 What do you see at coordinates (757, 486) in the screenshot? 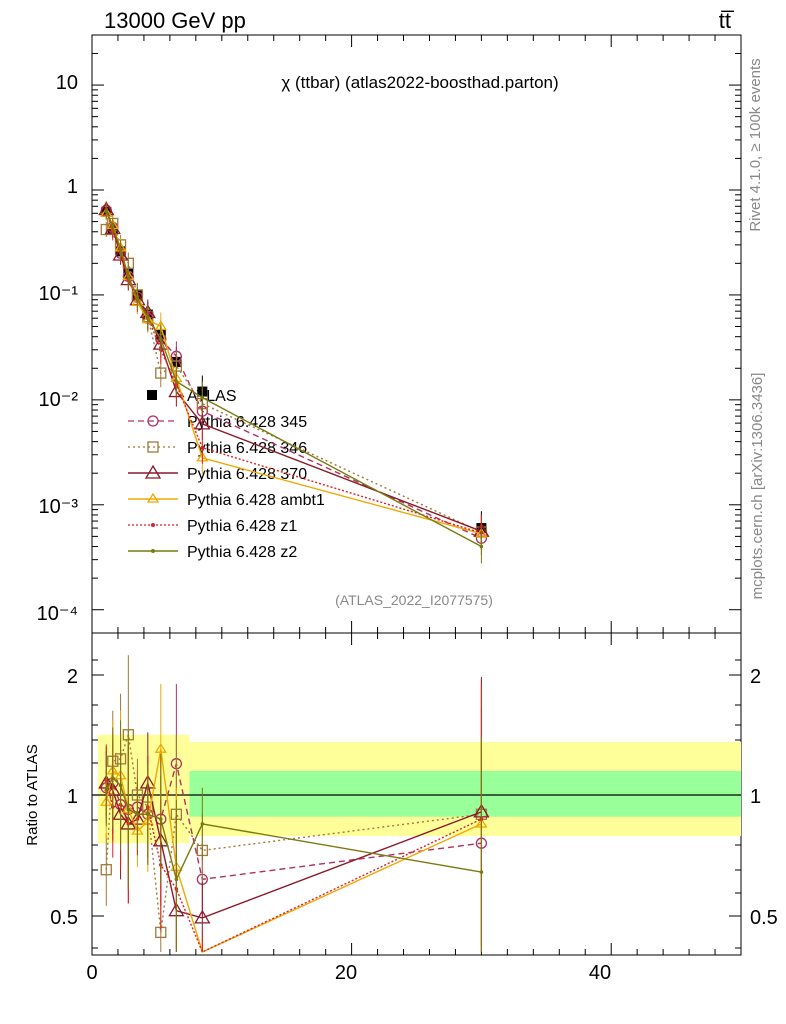
I see `mcplots-source-label: mcplots.cern.ch [arXiv:1306.3436]` at bounding box center [757, 486].